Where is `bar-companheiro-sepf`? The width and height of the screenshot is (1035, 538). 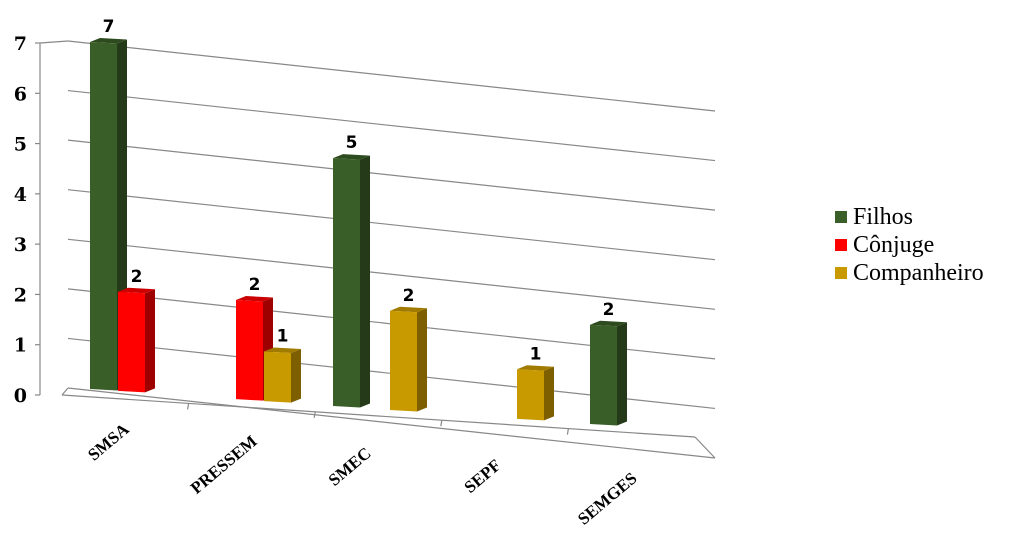 bar-companheiro-sepf is located at coordinates (535, 393).